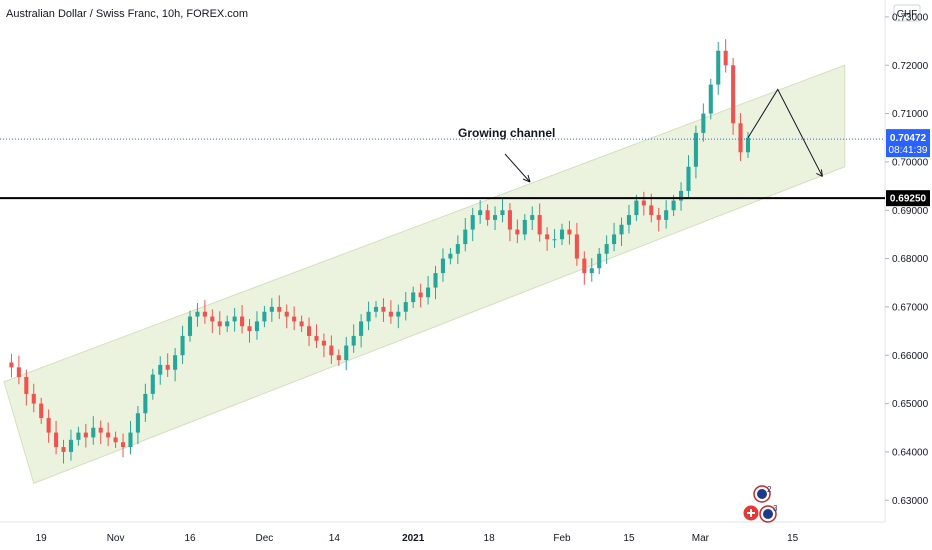 The image size is (932, 550). What do you see at coordinates (42, 538) in the screenshot?
I see `x-tick-label: 19` at bounding box center [42, 538].